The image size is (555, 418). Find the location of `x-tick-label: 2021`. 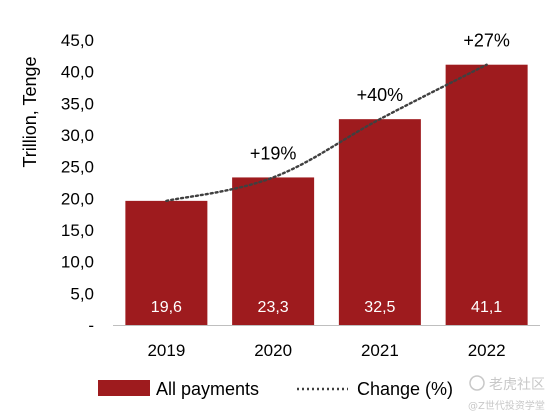

x-tick-label: 2021 is located at coordinates (380, 350).